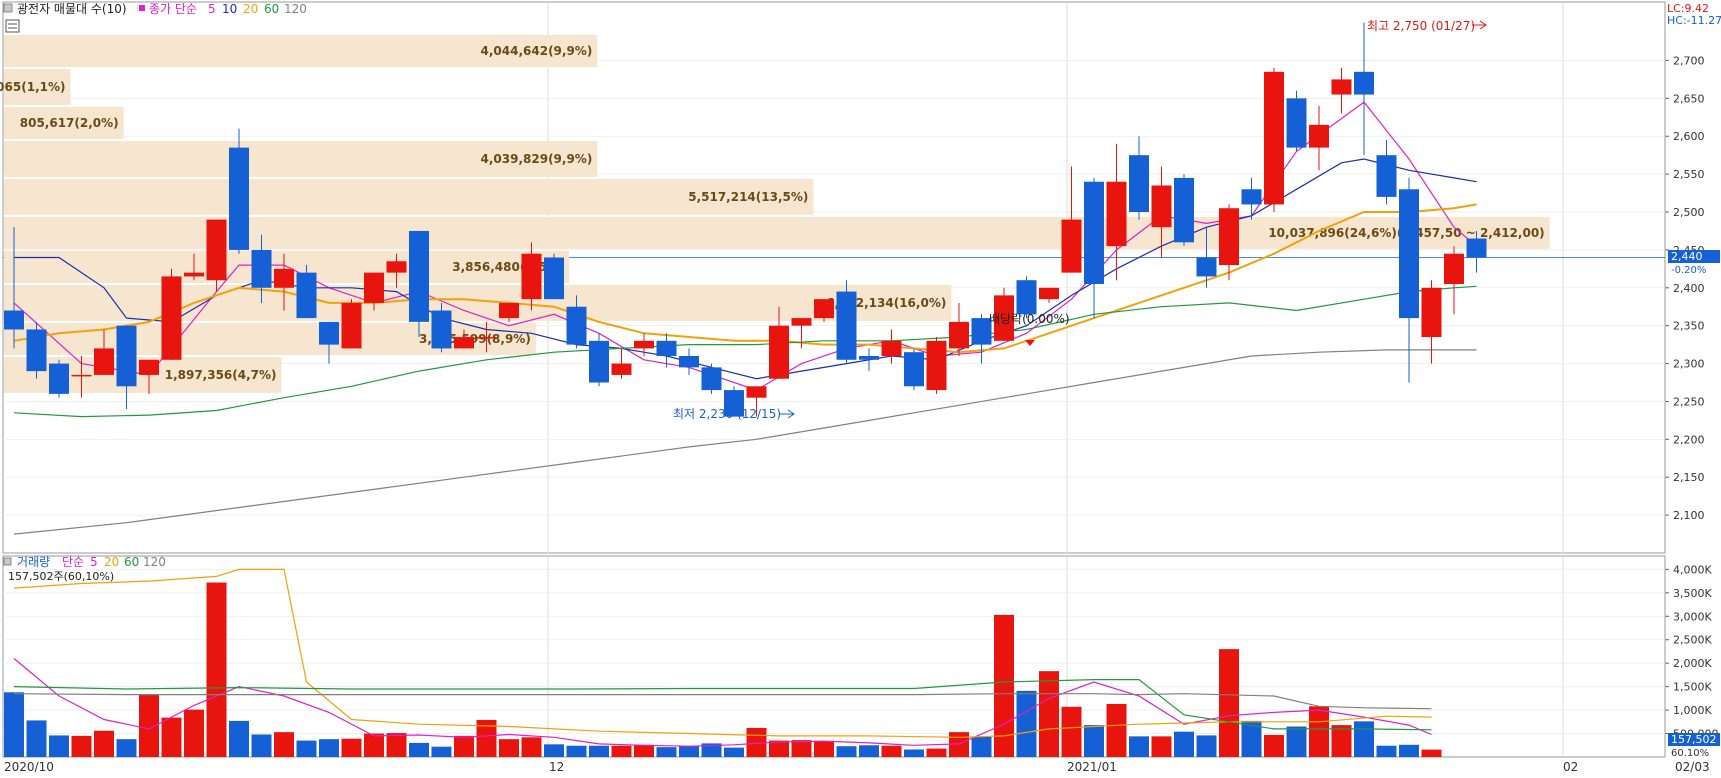  I want to click on volume-last-value: 157,502주(60,10%), so click(61, 576).